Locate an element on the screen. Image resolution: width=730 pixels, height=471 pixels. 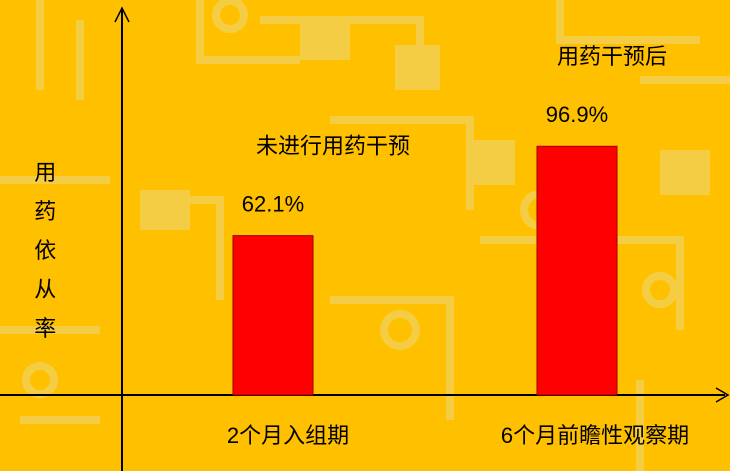
x-tick-label: 6个月前瞻性观察期 is located at coordinates (595, 435).